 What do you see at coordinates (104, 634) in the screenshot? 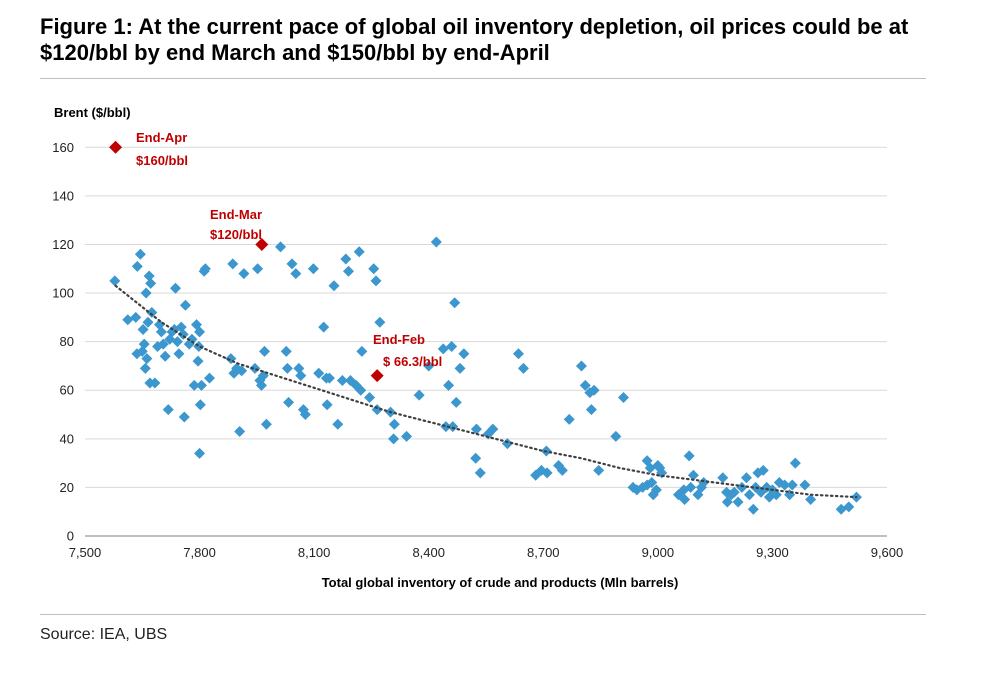
I see `source-note: Source: IEA, UBS` at bounding box center [104, 634].